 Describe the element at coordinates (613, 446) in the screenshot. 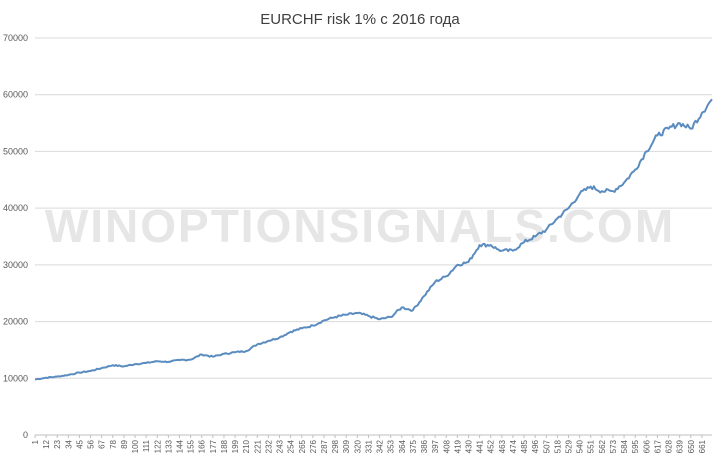

I see `x-tick-label: 573` at that location.